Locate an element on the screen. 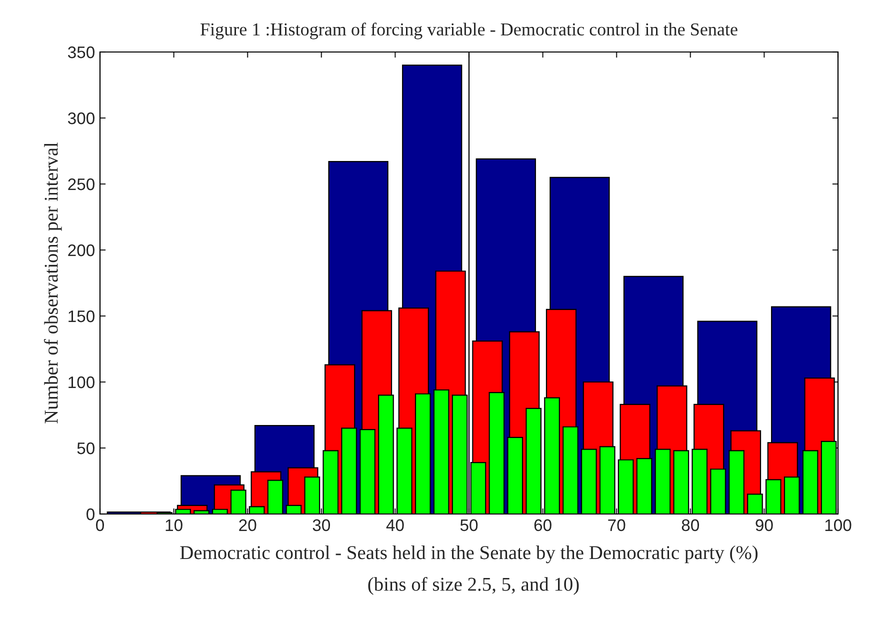 The height and width of the screenshot is (620, 887). y-tick-label: 200 is located at coordinates (81, 250).